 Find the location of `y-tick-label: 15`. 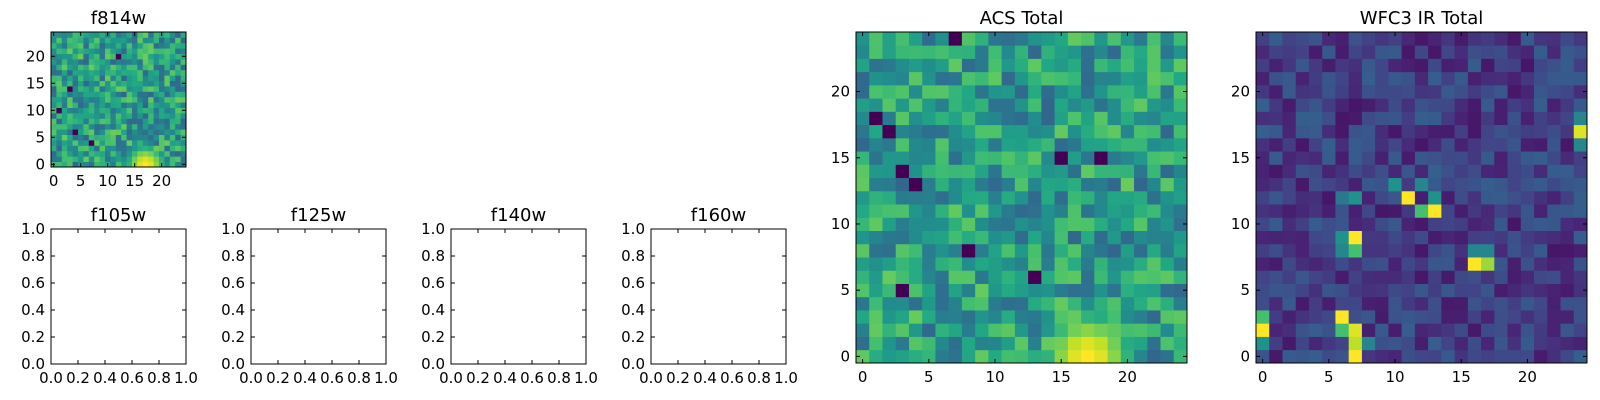

y-tick-label: 15 is located at coordinates (35, 83).